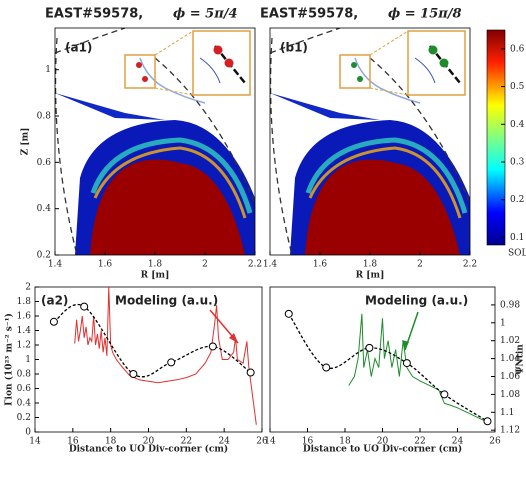 The width and height of the screenshot is (526, 487). Describe the element at coordinates (510, 395) in the screenshot. I see `y2-tick-label: 1.08` at that location.